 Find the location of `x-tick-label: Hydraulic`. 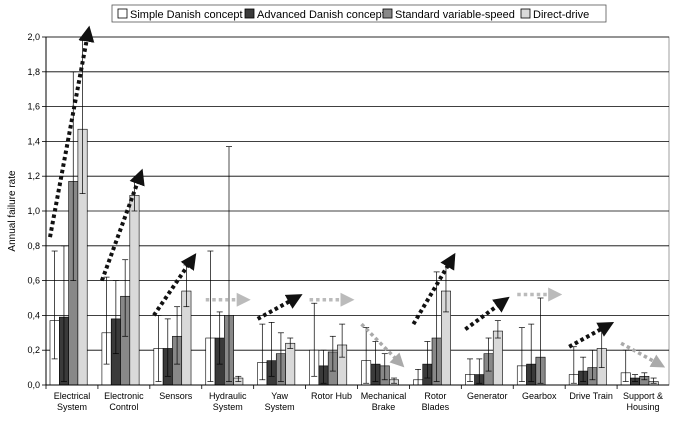

x-tick-label: Hydraulic is located at coordinates (228, 396).